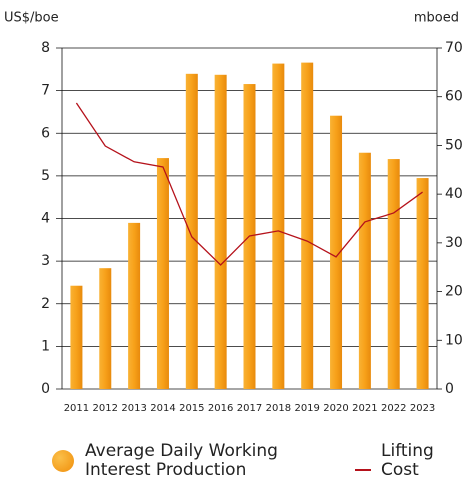 This screenshot has height=479, width=463. What do you see at coordinates (76, 408) in the screenshot?
I see `x-tick-label: 2011` at bounding box center [76, 408].